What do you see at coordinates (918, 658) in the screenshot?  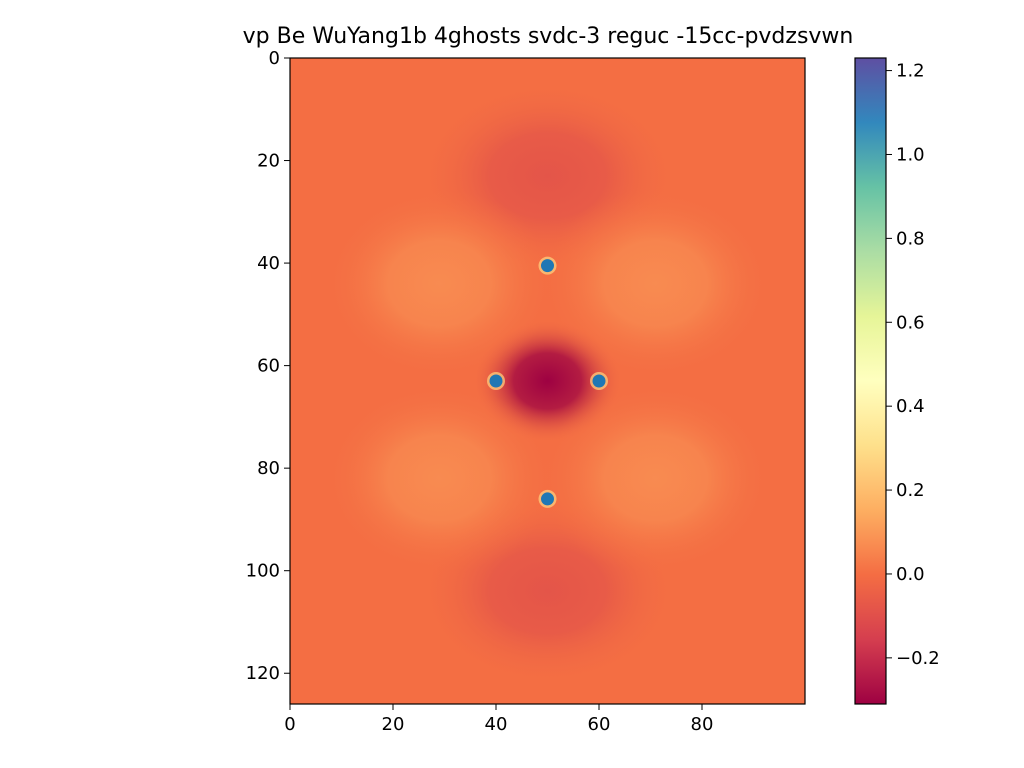 I see `colorbar-tick-label: −0.2` at bounding box center [918, 658].